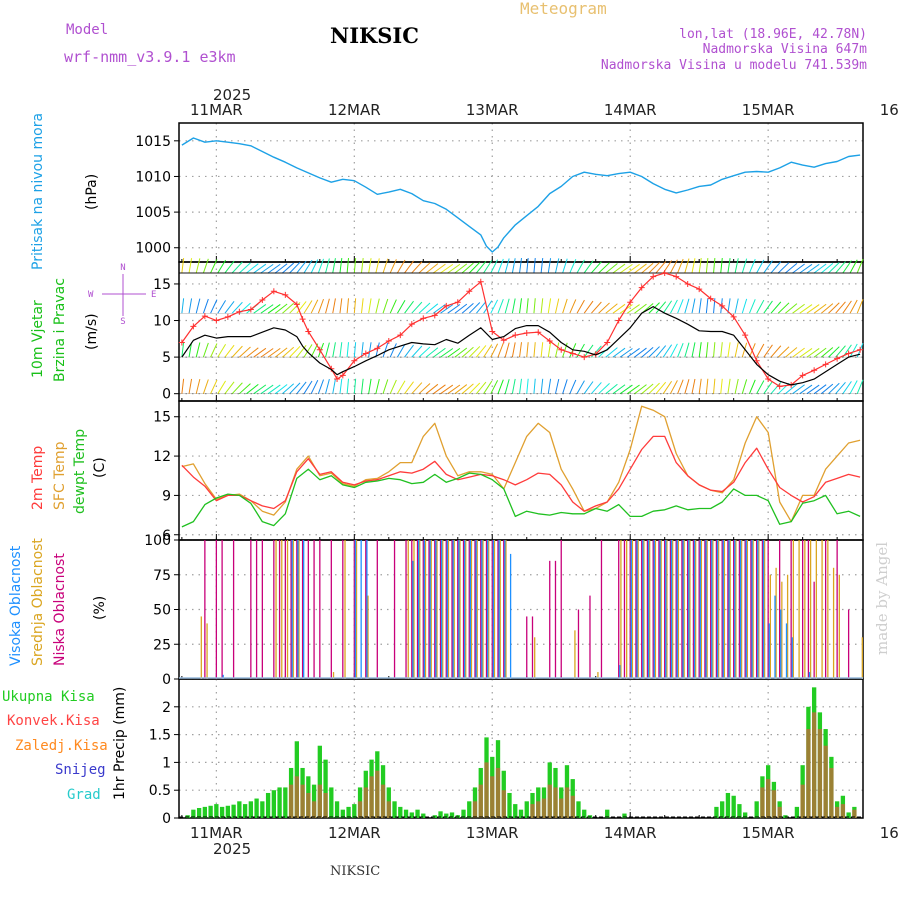  Describe the element at coordinates (216, 833) in the screenshot. I see `day-label-bottom: 11MAR` at that location.